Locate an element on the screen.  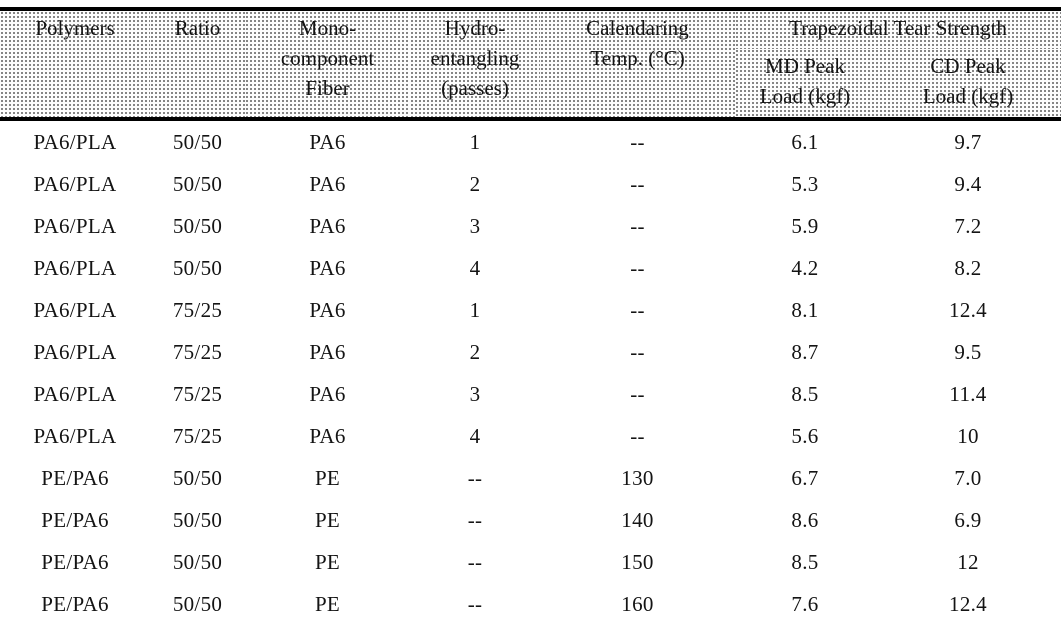
table-row: PA6/PLA 50/50 PA6 4 -- 4.2 8.2 is located at coordinates (530, 268).